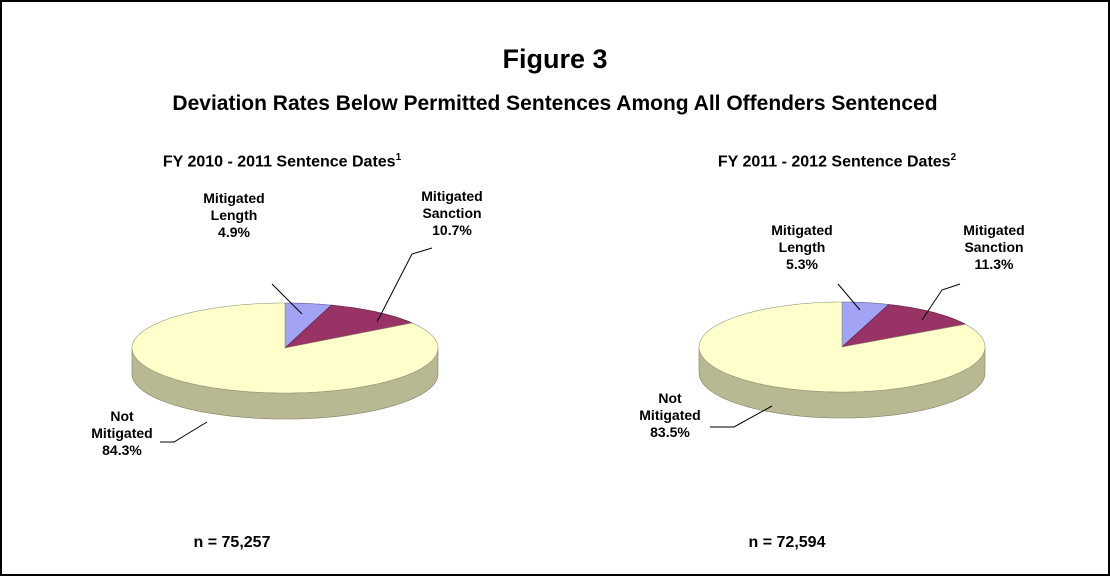 The height and width of the screenshot is (576, 1110). Describe the element at coordinates (122, 450) in the screenshot. I see `slice-value: 84.3%` at that location.